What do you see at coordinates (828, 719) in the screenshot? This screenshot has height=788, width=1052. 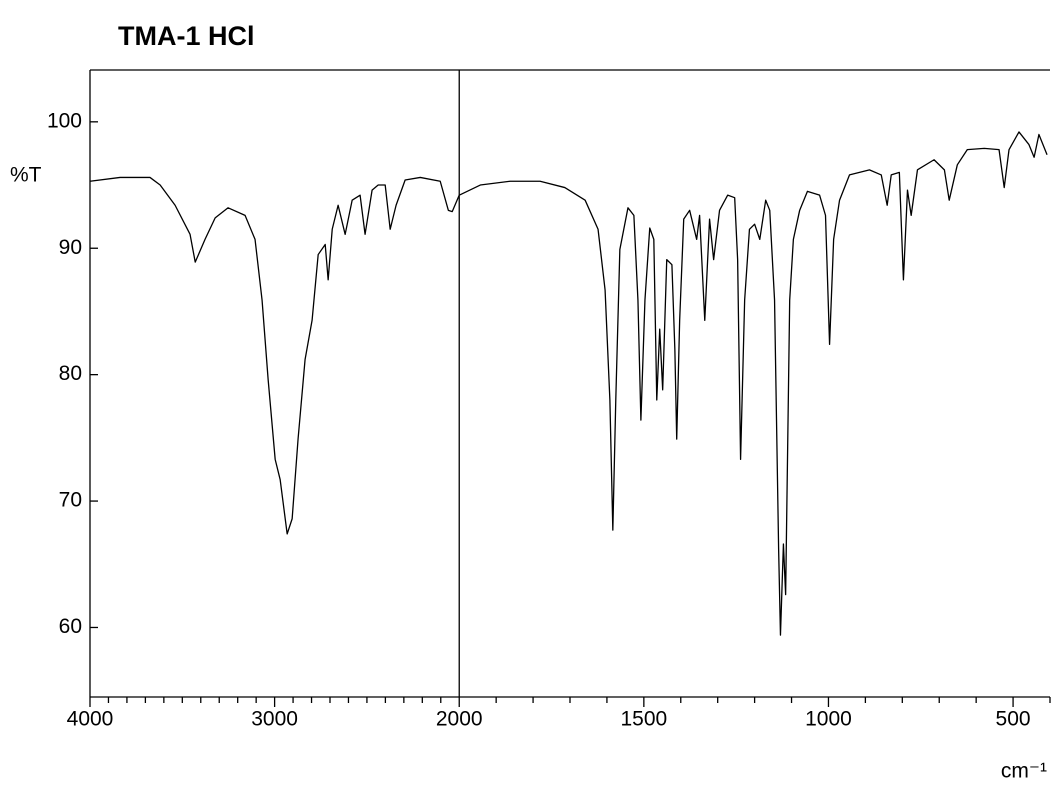 I see `x-tick-label: 1000` at bounding box center [828, 719].